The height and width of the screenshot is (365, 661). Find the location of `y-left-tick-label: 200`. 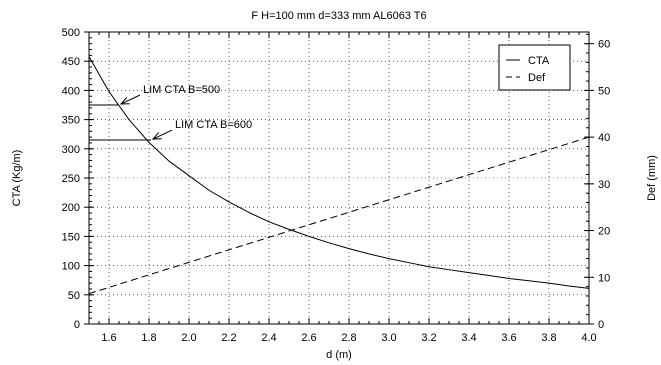

y-left-tick-label: 200 is located at coordinates (71, 208).